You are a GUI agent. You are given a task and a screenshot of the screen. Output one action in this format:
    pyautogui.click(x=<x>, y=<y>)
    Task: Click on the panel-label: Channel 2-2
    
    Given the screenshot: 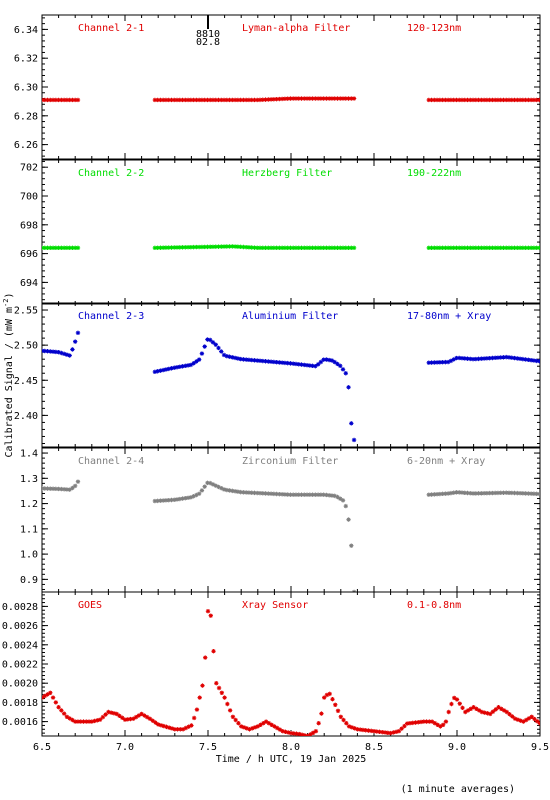 What is the action you would take?
    pyautogui.click(x=111, y=173)
    